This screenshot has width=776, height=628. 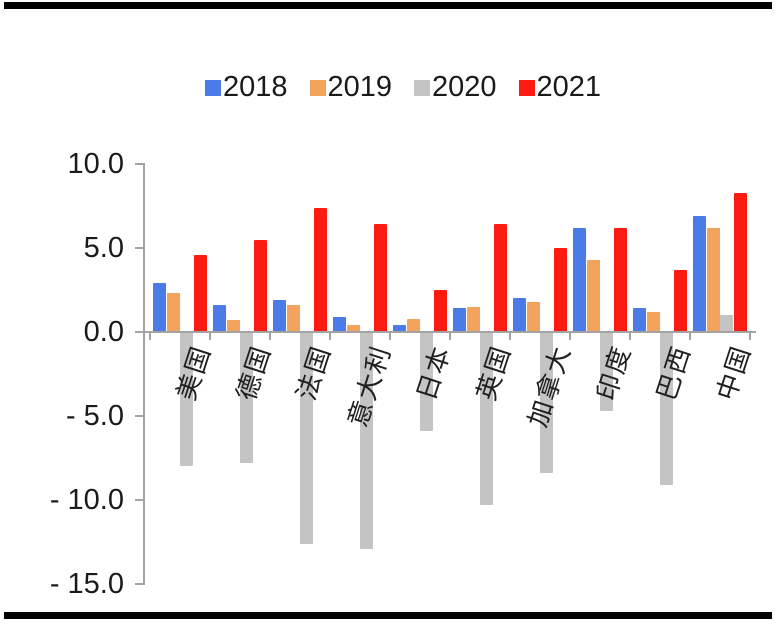 I want to click on x-axis-label-6: 英国, so click(x=493, y=372).